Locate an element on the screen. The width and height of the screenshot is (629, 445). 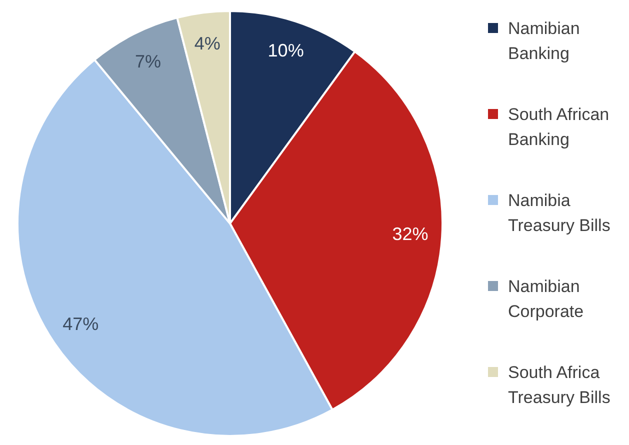
legend-label: Namibian Banking is located at coordinates (544, 41).